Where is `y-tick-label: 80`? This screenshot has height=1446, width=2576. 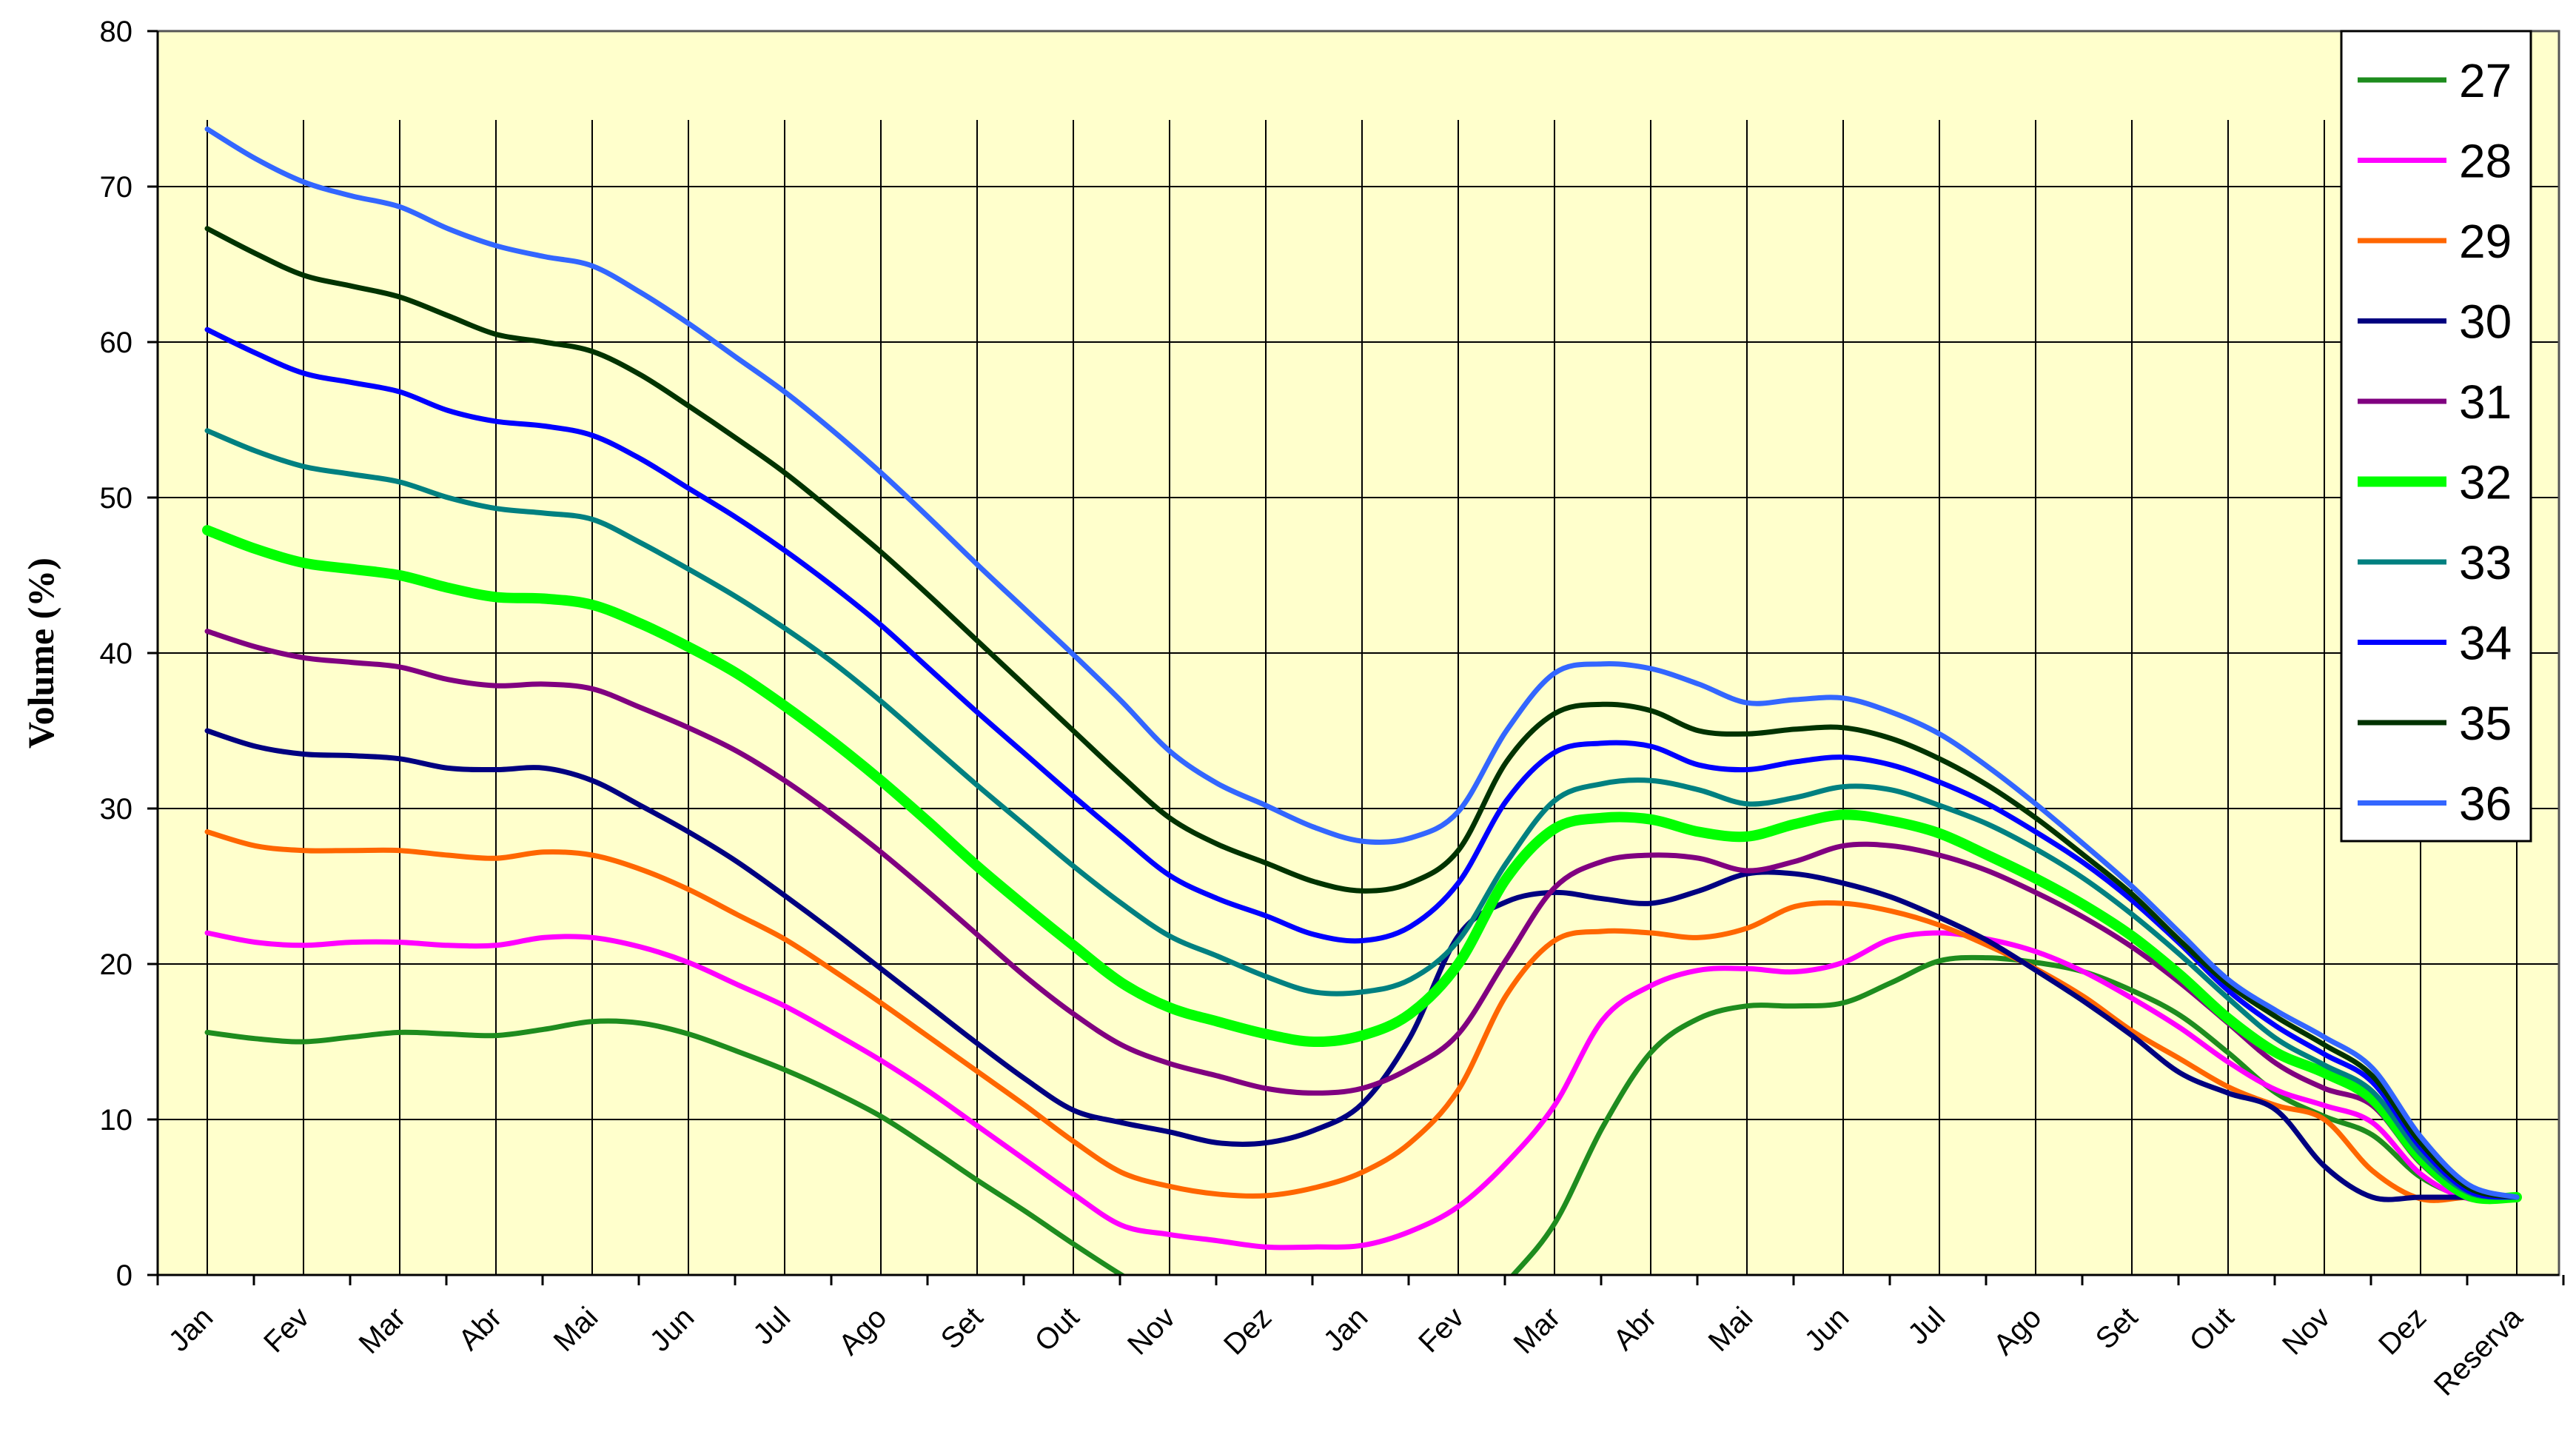
y-tick-label: 80 is located at coordinates (116, 32).